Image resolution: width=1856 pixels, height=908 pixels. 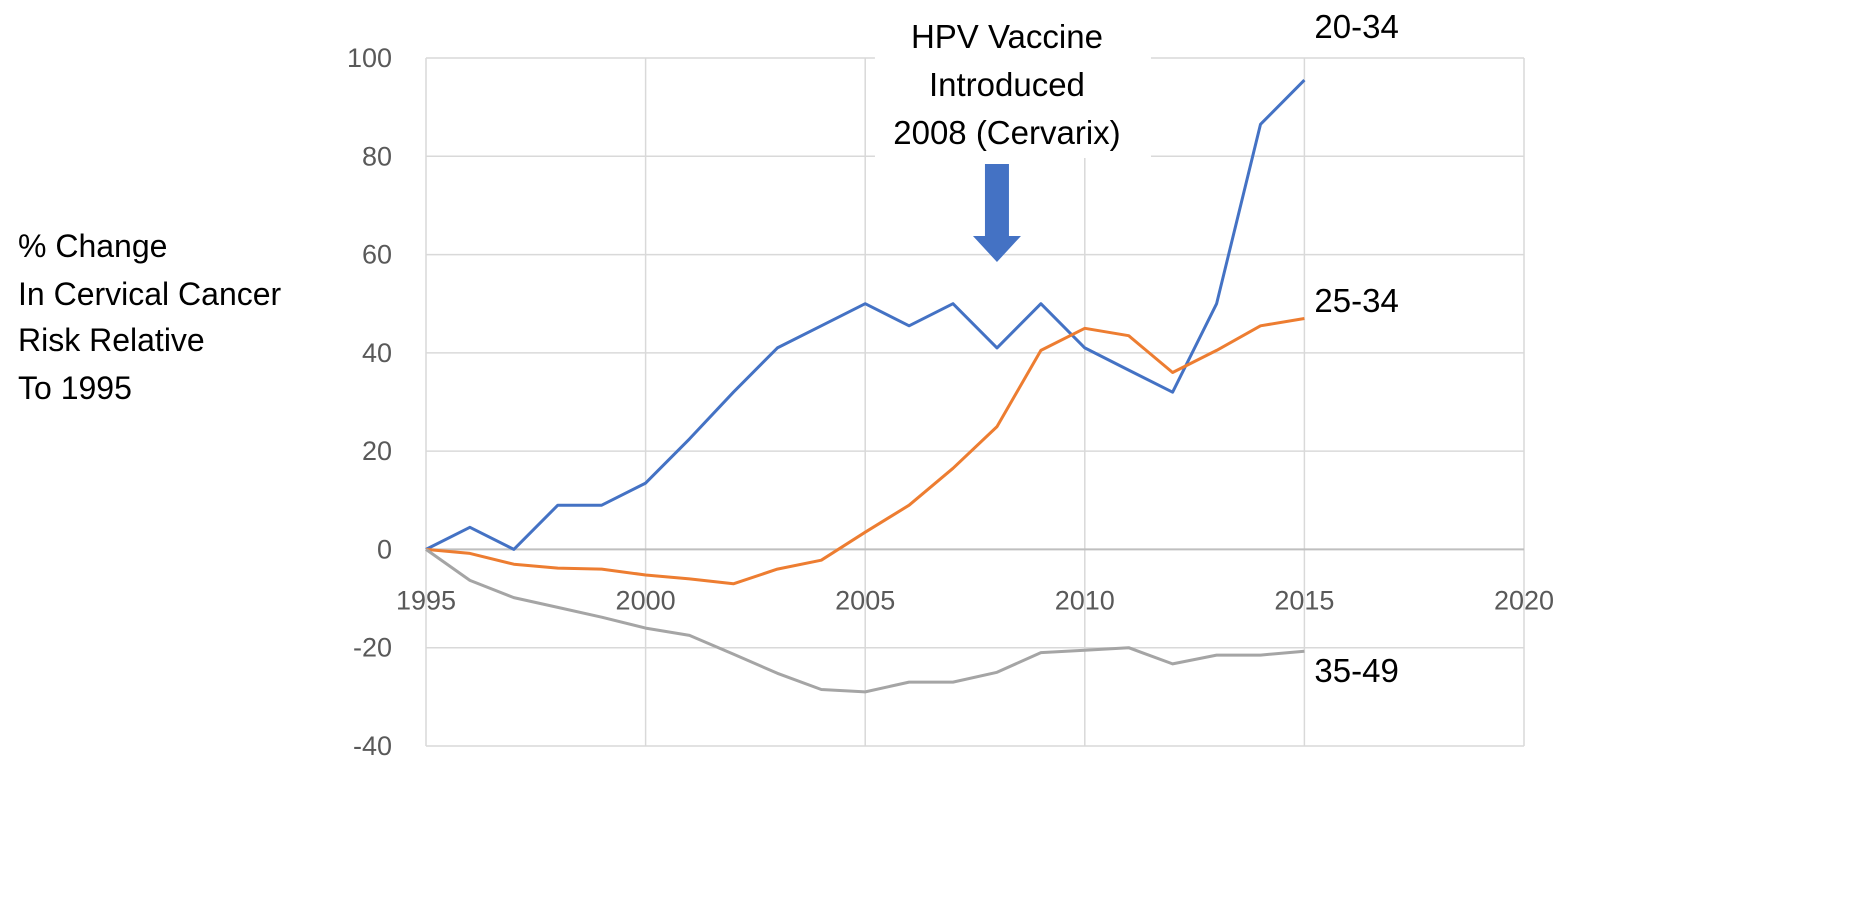 I want to click on x-tick-label: 2015, so click(x=1304, y=600).